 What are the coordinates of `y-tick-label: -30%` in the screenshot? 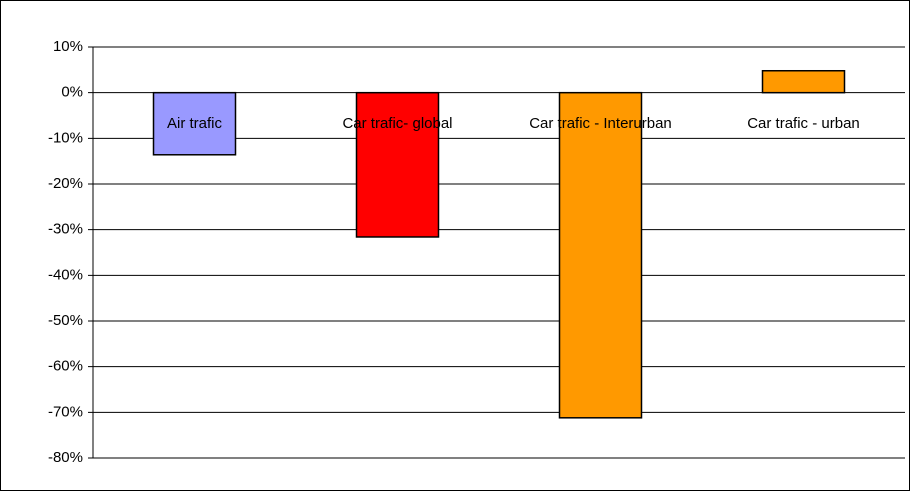 It's located at (65, 229).